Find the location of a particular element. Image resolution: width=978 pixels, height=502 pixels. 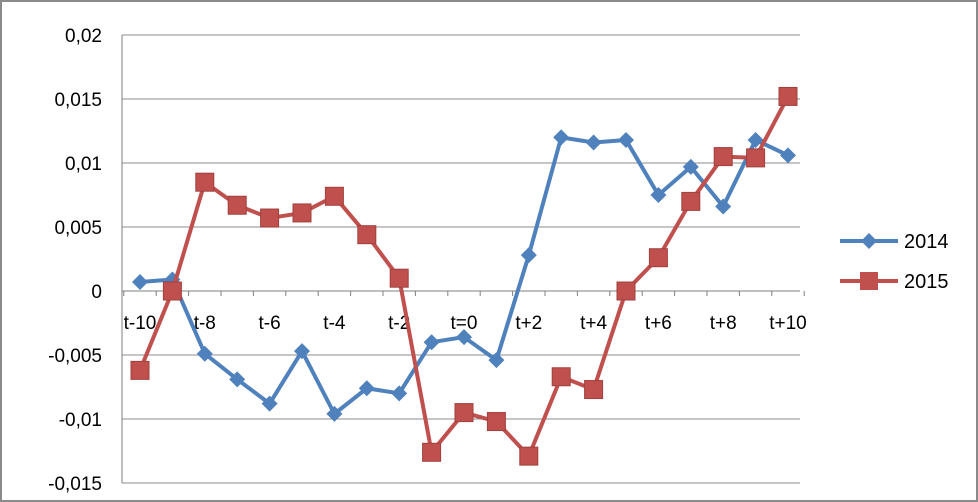

x-tick-label: t+4 is located at coordinates (593, 323).